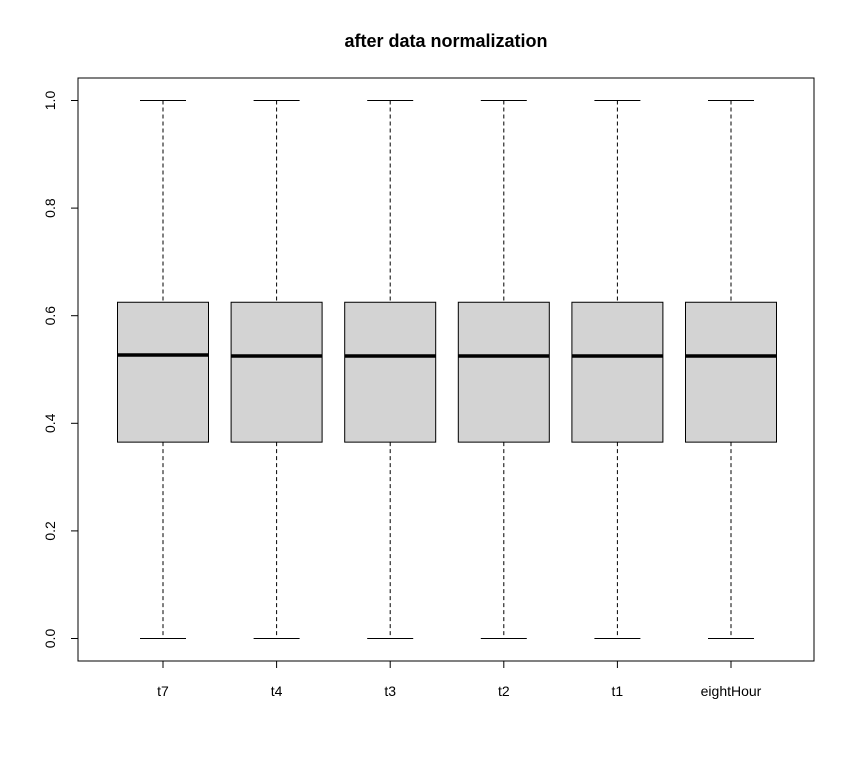 Image resolution: width=855 pixels, height=759 pixels. I want to click on y-tick-label: 0.4, so click(50, 423).